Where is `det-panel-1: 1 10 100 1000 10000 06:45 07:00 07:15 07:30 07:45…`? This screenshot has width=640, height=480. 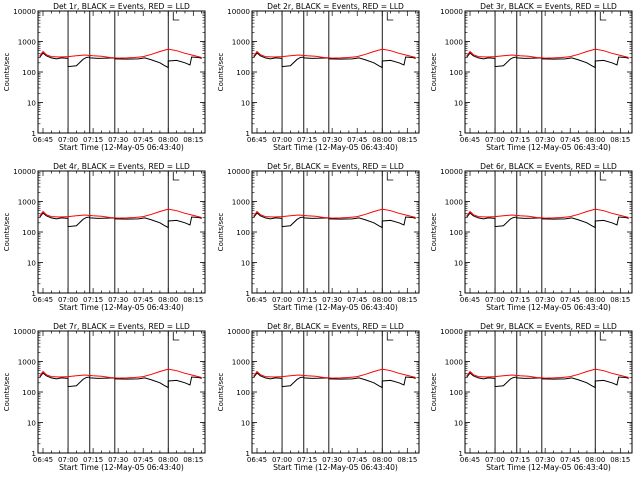 det-panel-1: 1 10 100 1000 10000 06:45 07:00 07:15 07:30 07:45… is located at coordinates (104, 77).